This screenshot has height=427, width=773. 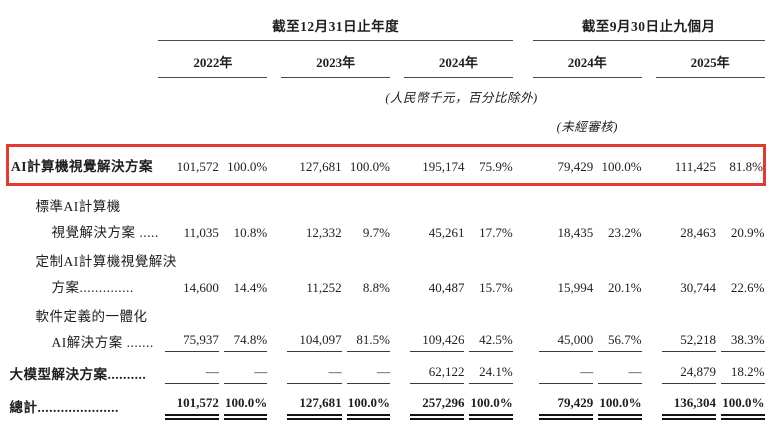 I want to click on ruled-value: 38.3%, so click(x=743, y=342).